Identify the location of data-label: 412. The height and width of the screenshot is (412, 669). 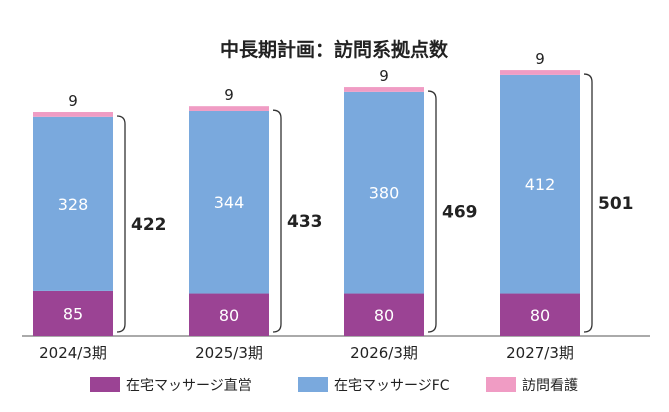
(540, 184).